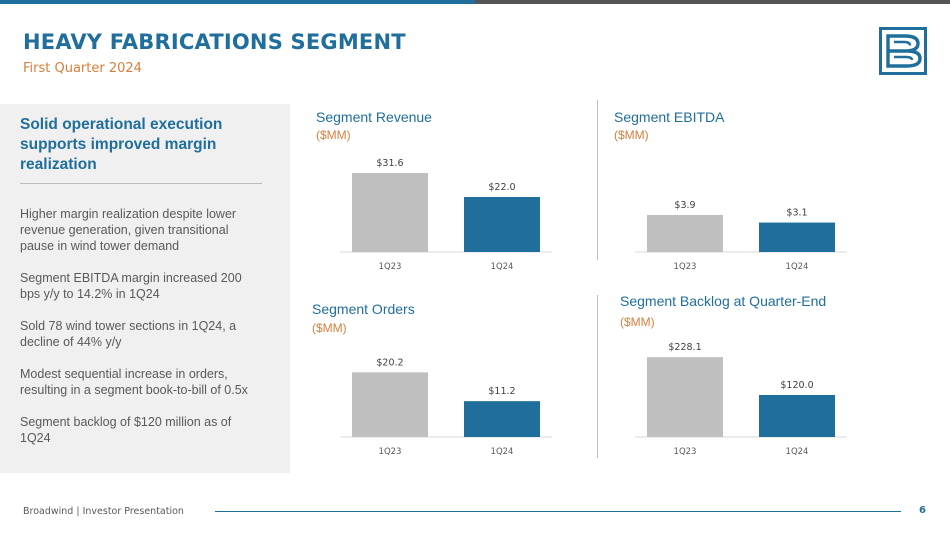 This screenshot has width=950, height=534. What do you see at coordinates (637, 322) in the screenshot?
I see `backlog-chart-unit: ($MM)` at bounding box center [637, 322].